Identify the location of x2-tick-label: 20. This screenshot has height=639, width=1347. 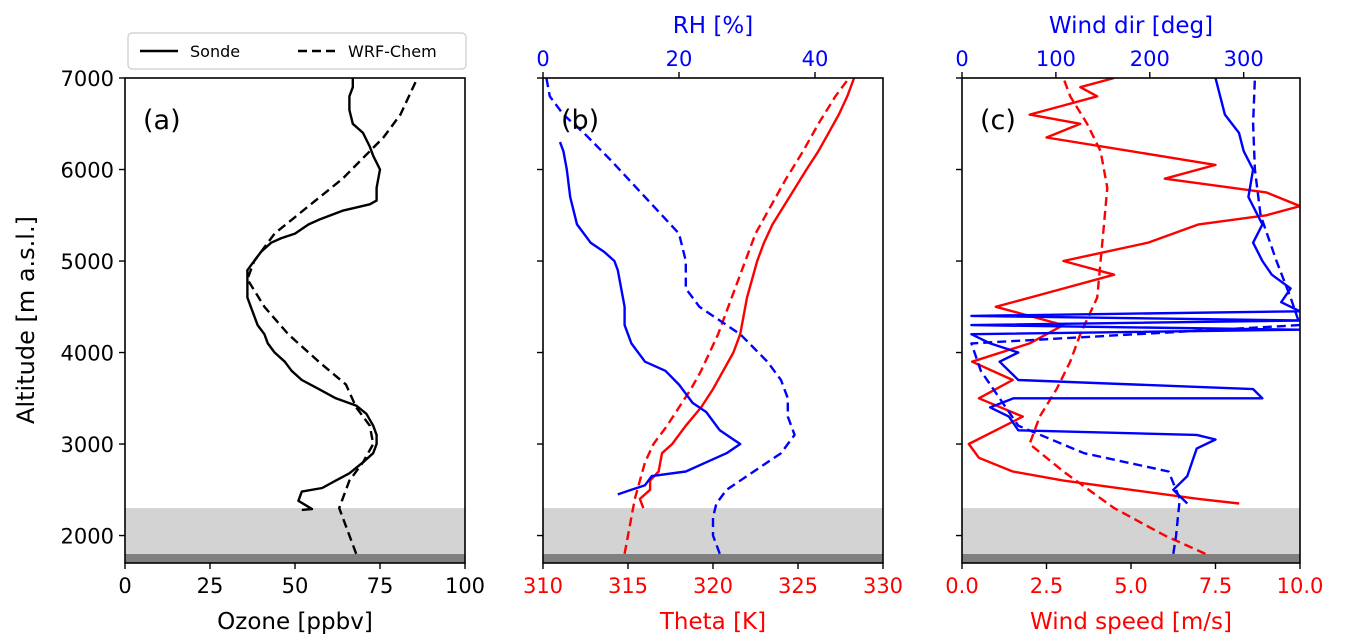
(679, 59).